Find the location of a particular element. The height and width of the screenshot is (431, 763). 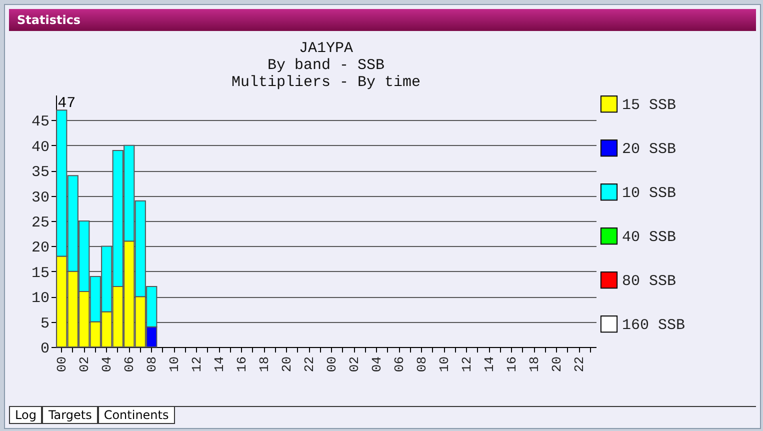

y-tick-label: 15 is located at coordinates (40, 273).